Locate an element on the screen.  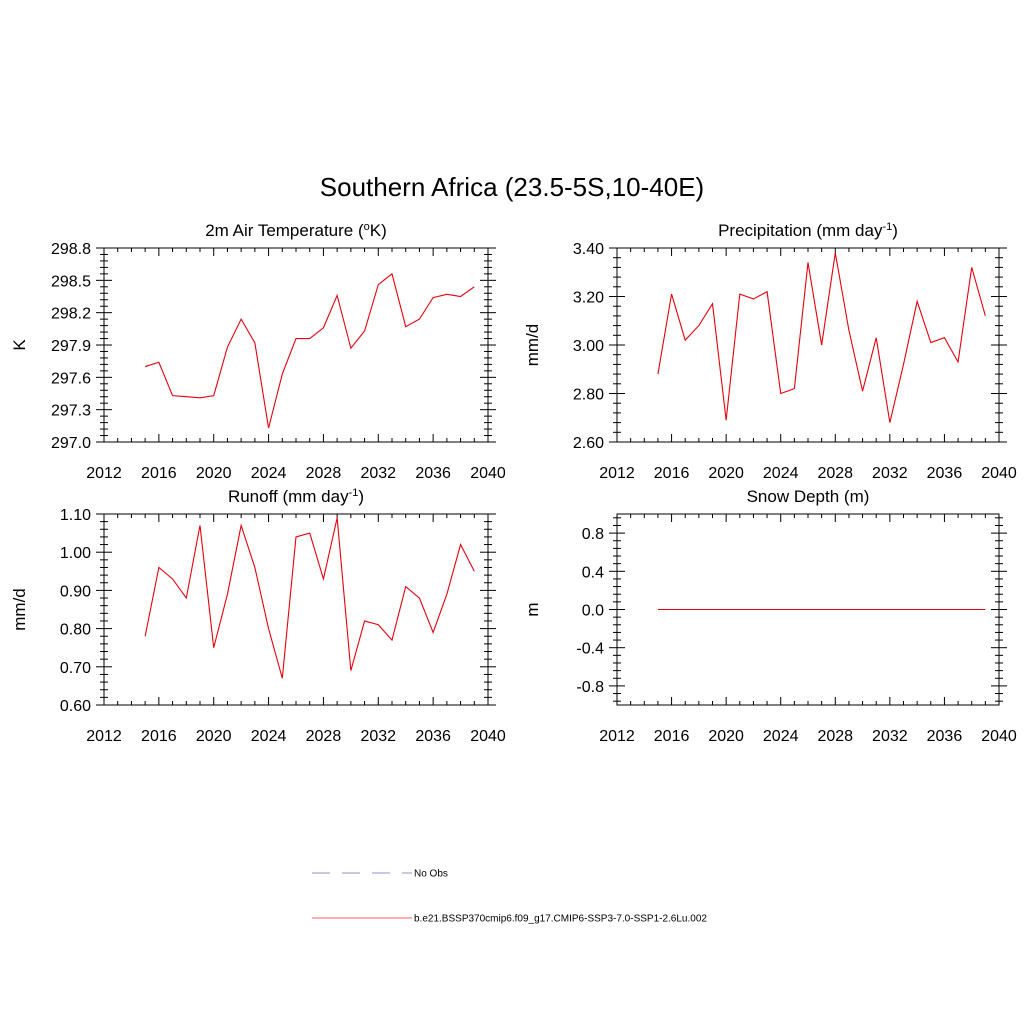
y-tick-label: 298.8 is located at coordinates (71, 249).